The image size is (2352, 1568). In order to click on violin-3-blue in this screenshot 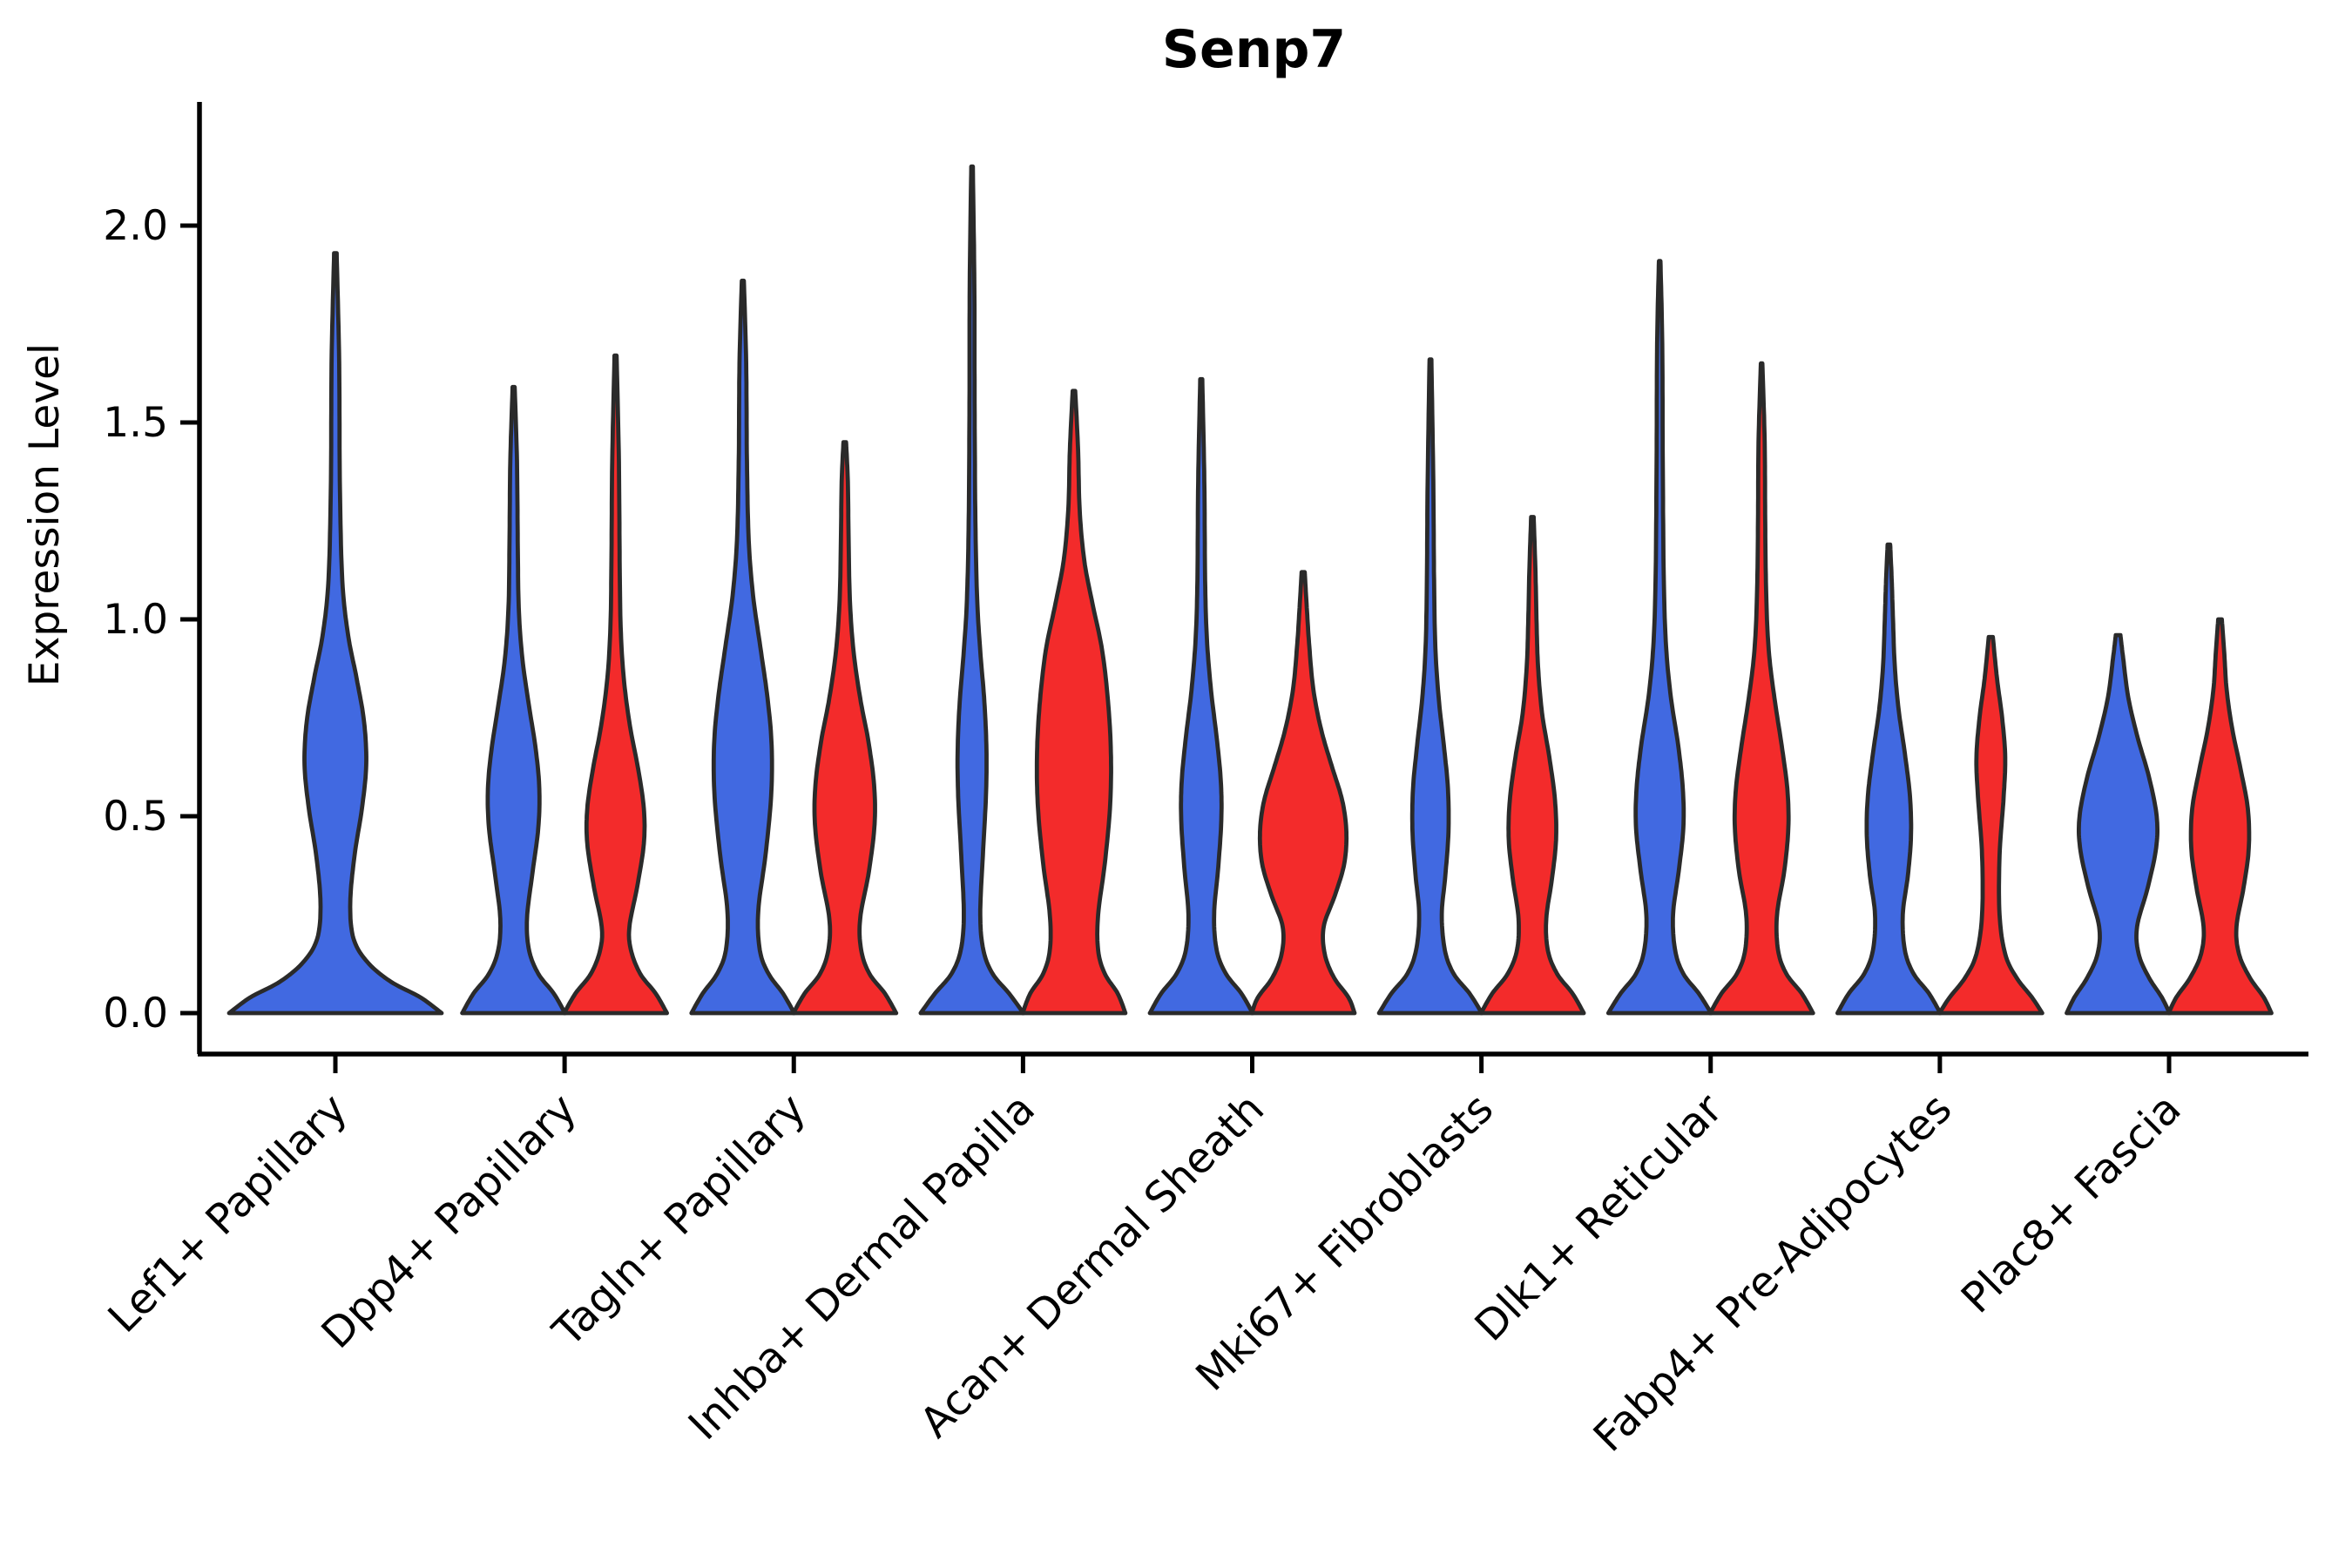, I will do `click(972, 590)`.